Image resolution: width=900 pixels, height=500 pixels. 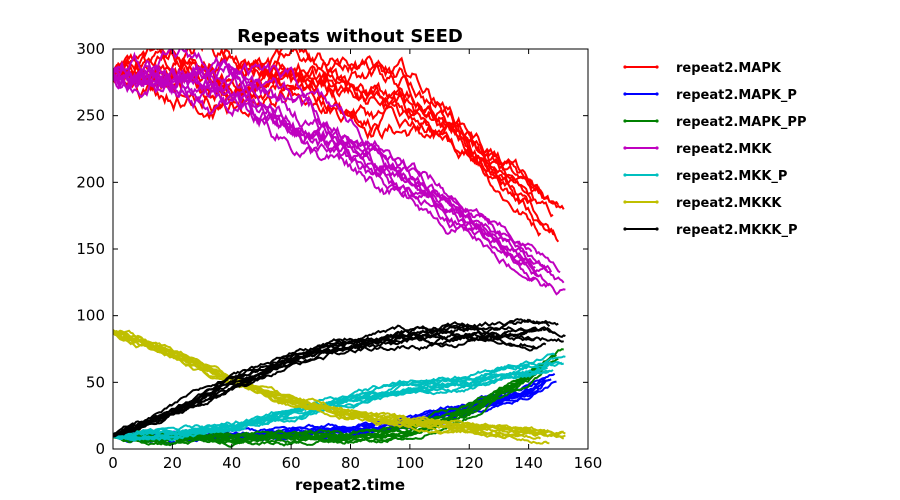 I want to click on x-axis-label: repeat2.time, so click(x=350, y=485).